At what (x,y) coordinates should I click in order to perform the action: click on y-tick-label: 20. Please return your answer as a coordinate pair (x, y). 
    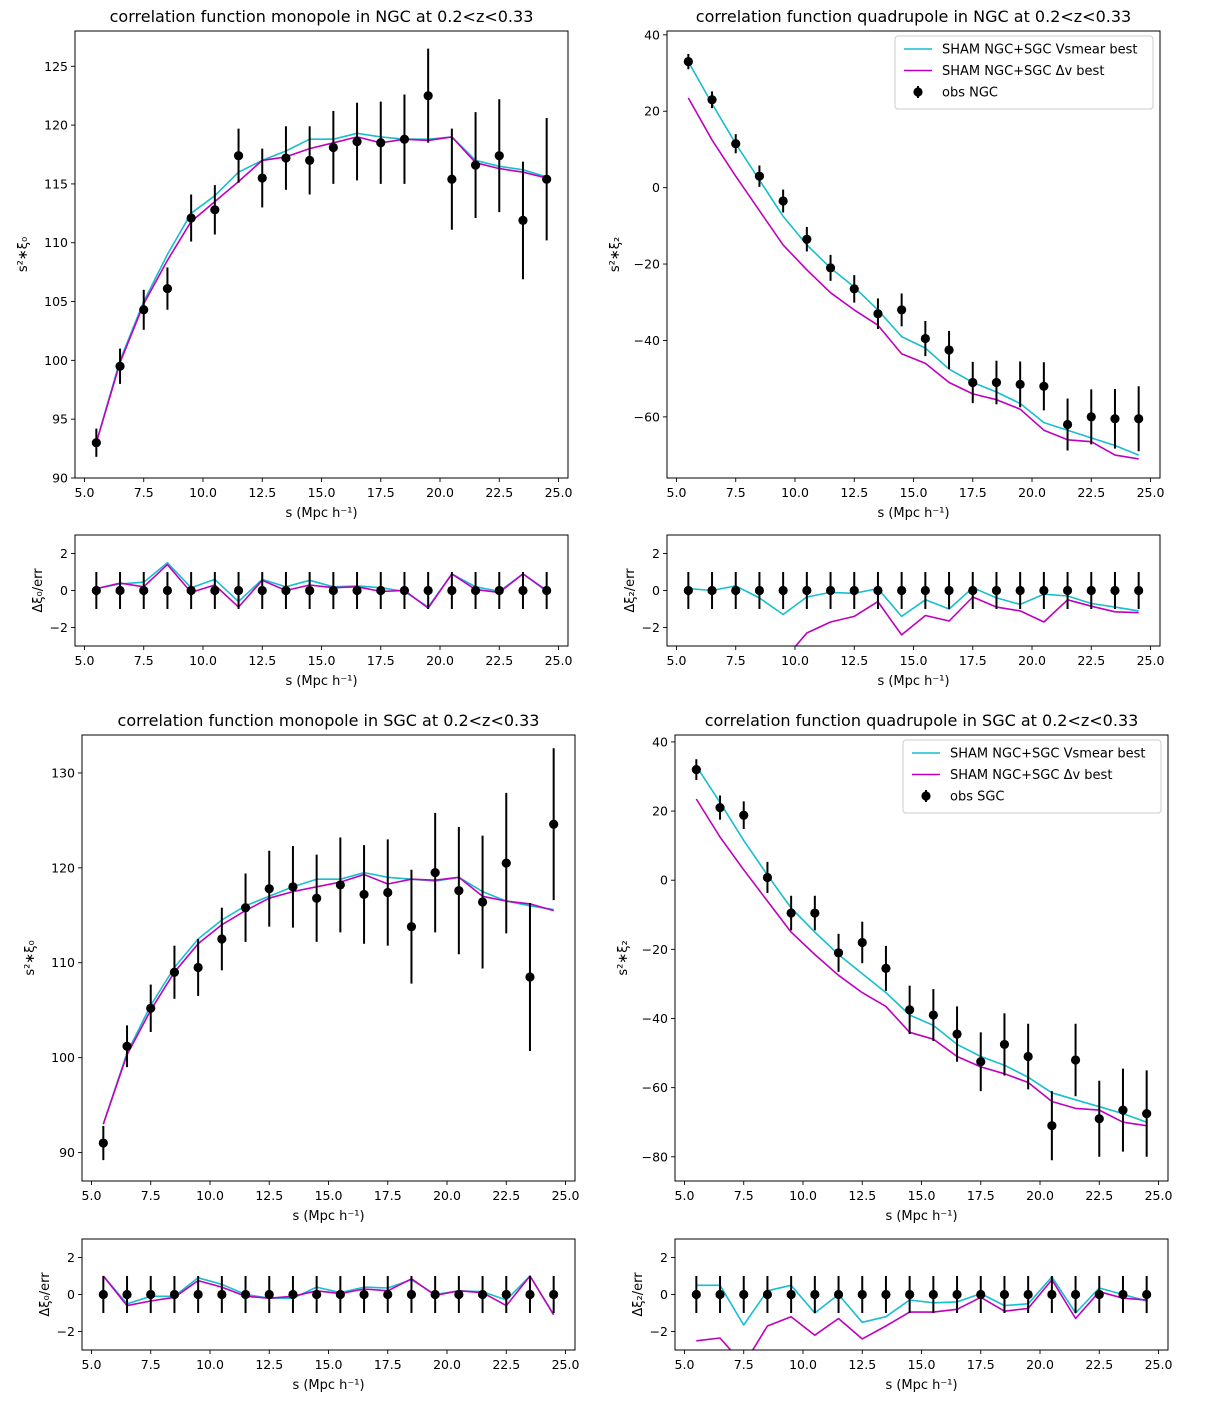
    Looking at the image, I should click on (652, 111).